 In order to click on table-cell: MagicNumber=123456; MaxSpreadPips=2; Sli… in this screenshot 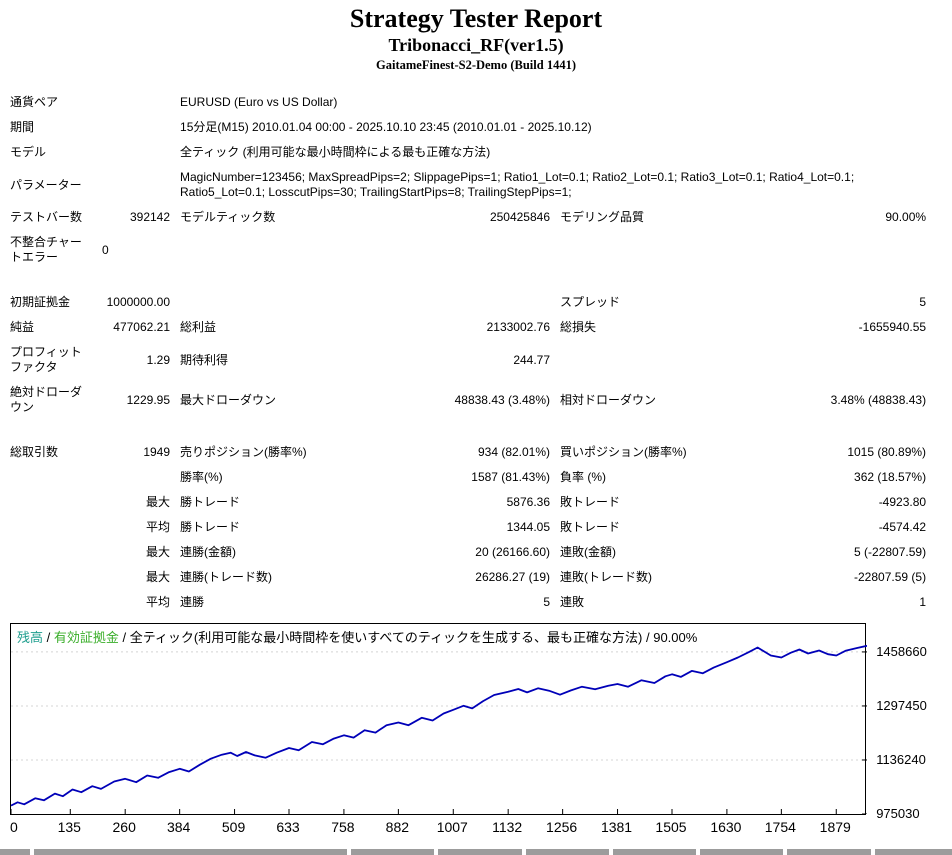, I will do `click(517, 184)`.